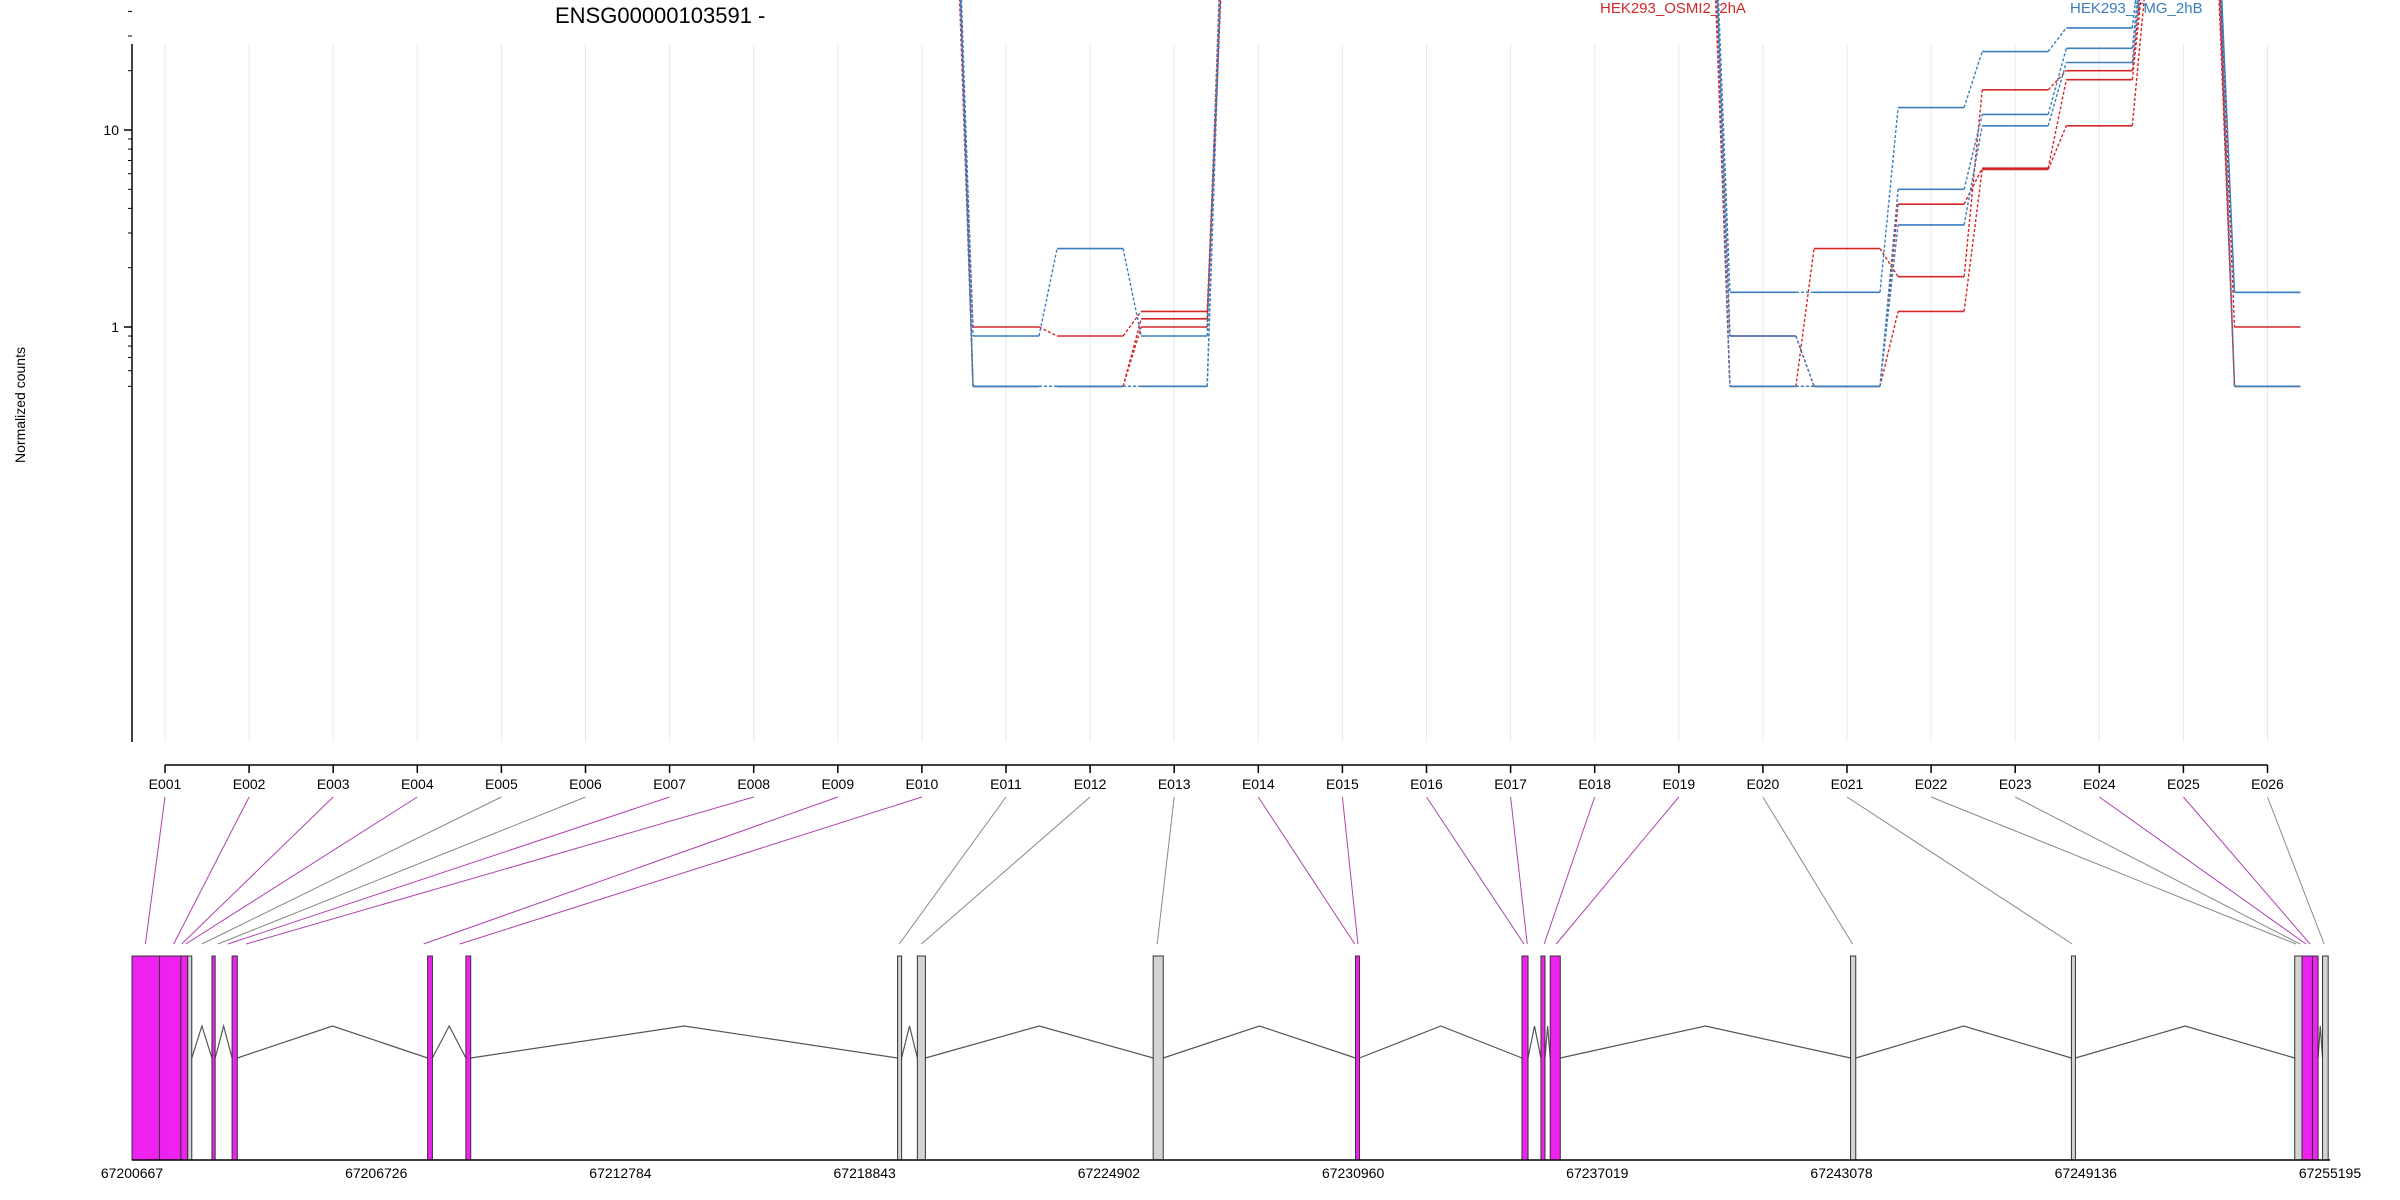  I want to click on link-E014, so click(1306, 870).